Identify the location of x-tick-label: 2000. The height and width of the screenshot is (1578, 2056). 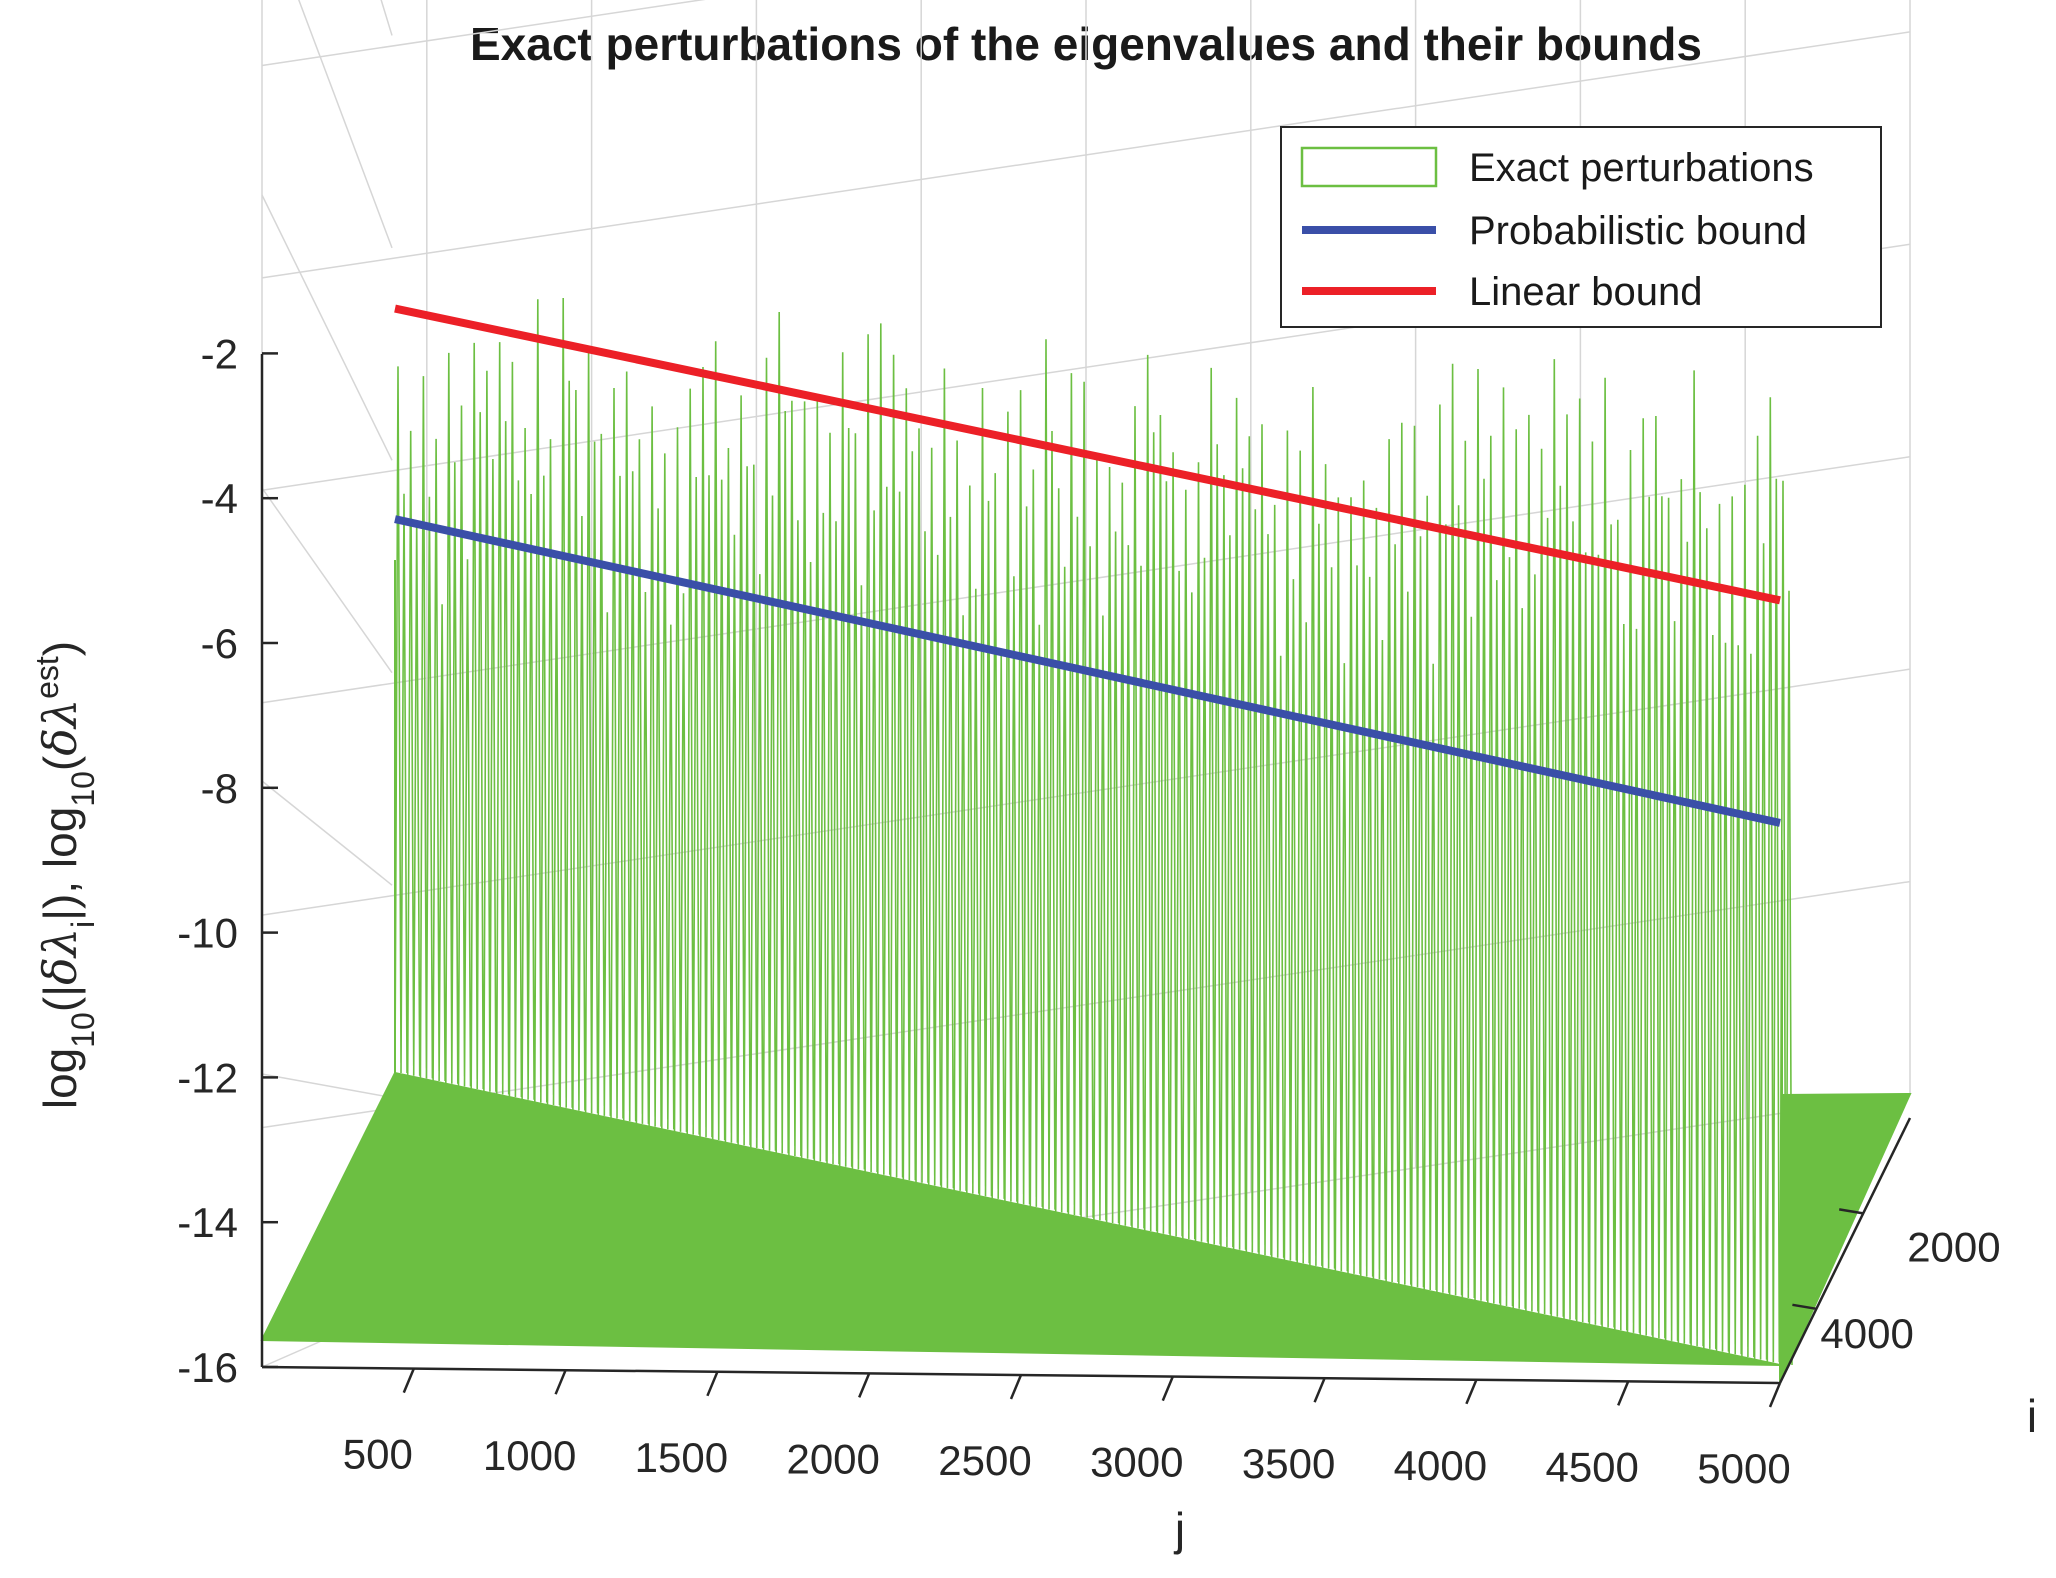
(832, 1458).